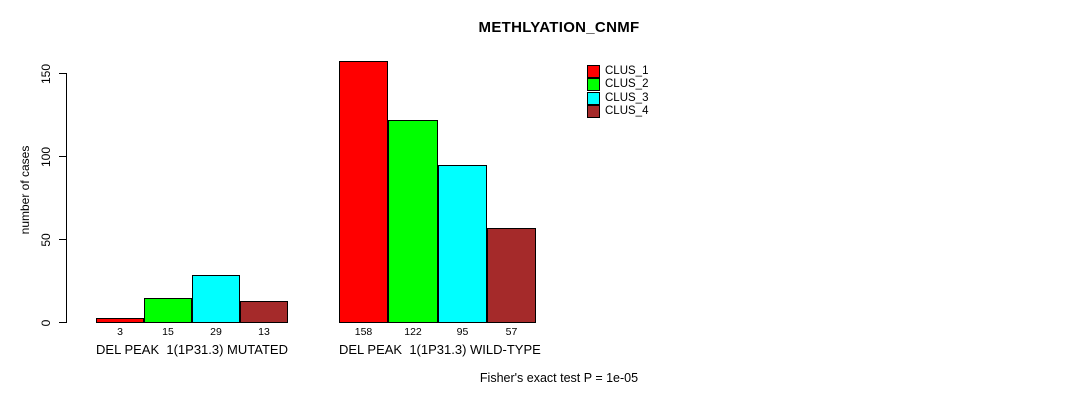 The width and height of the screenshot is (1090, 400). Describe the element at coordinates (559, 378) in the screenshot. I see `annotation-fisher-test: Fisher's exact test P = 1e-05` at that location.